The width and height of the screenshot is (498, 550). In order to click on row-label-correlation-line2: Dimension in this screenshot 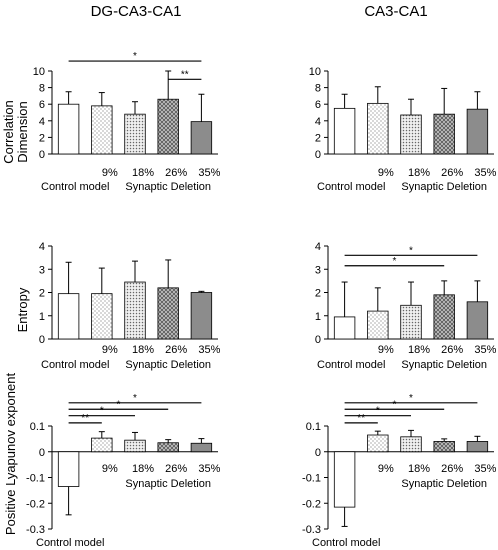, I will do `click(22, 131)`.